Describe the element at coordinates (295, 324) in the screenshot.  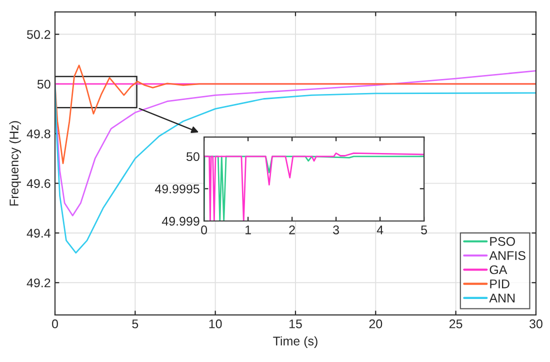
I see `x-tick-label: 15` at that location.